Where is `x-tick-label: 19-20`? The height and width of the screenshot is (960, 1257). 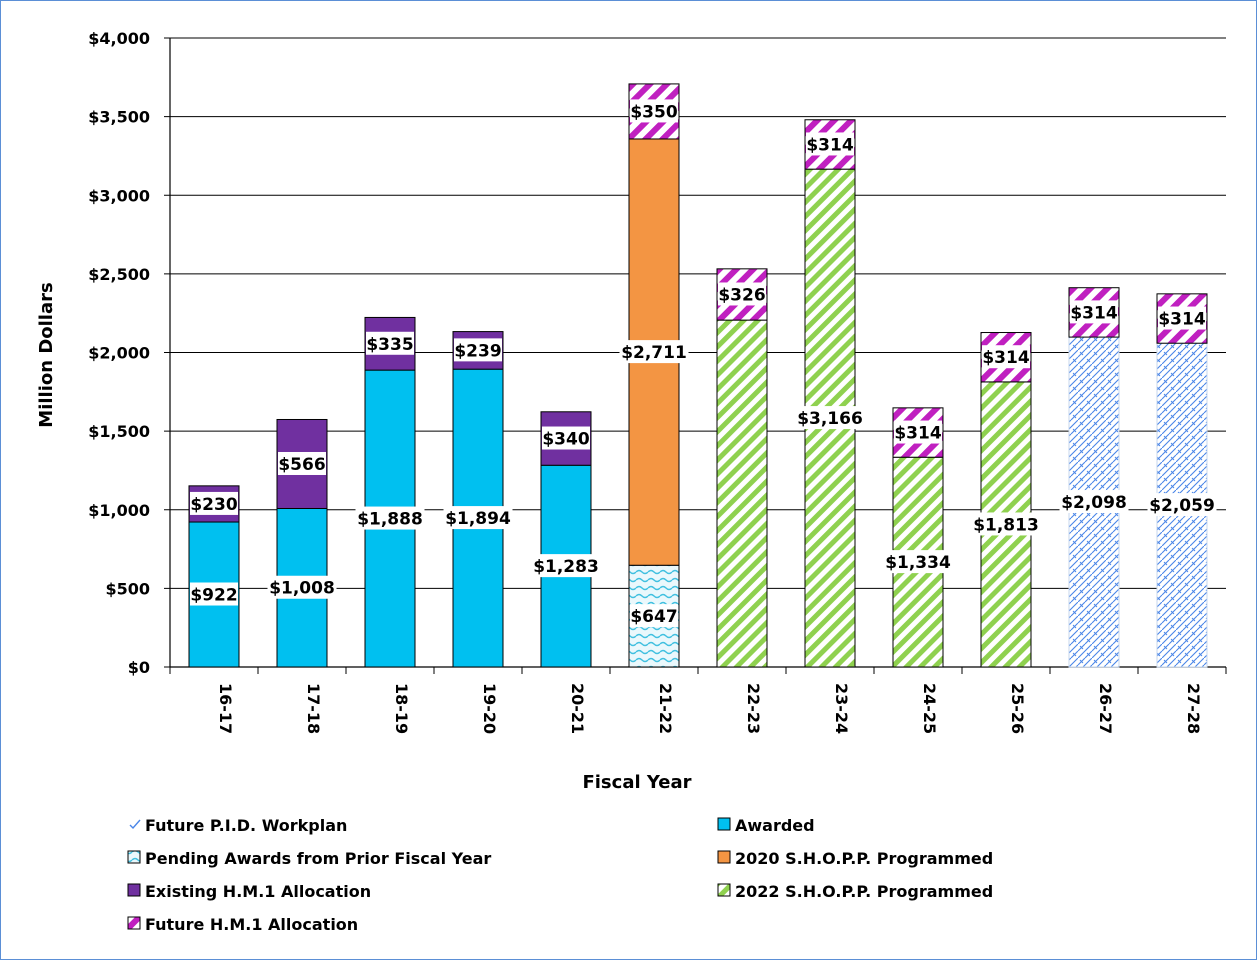 x-tick-label: 19-20 is located at coordinates (489, 708).